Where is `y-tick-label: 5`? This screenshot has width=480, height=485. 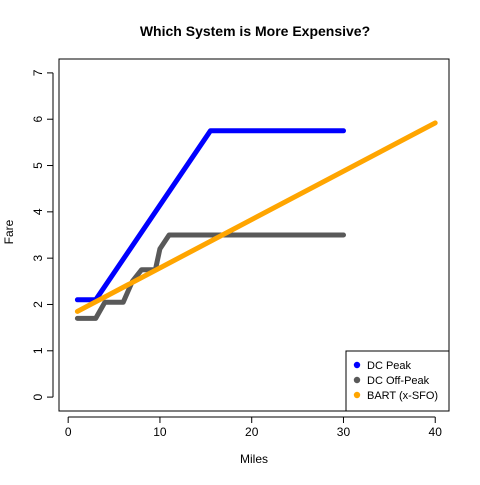
y-tick-label: 5 is located at coordinates (38, 165).